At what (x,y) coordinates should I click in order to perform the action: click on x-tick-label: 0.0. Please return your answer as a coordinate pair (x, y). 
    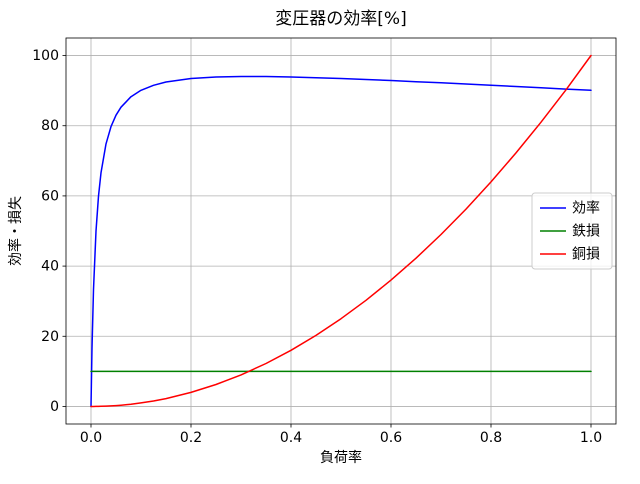
    Looking at the image, I should click on (91, 438).